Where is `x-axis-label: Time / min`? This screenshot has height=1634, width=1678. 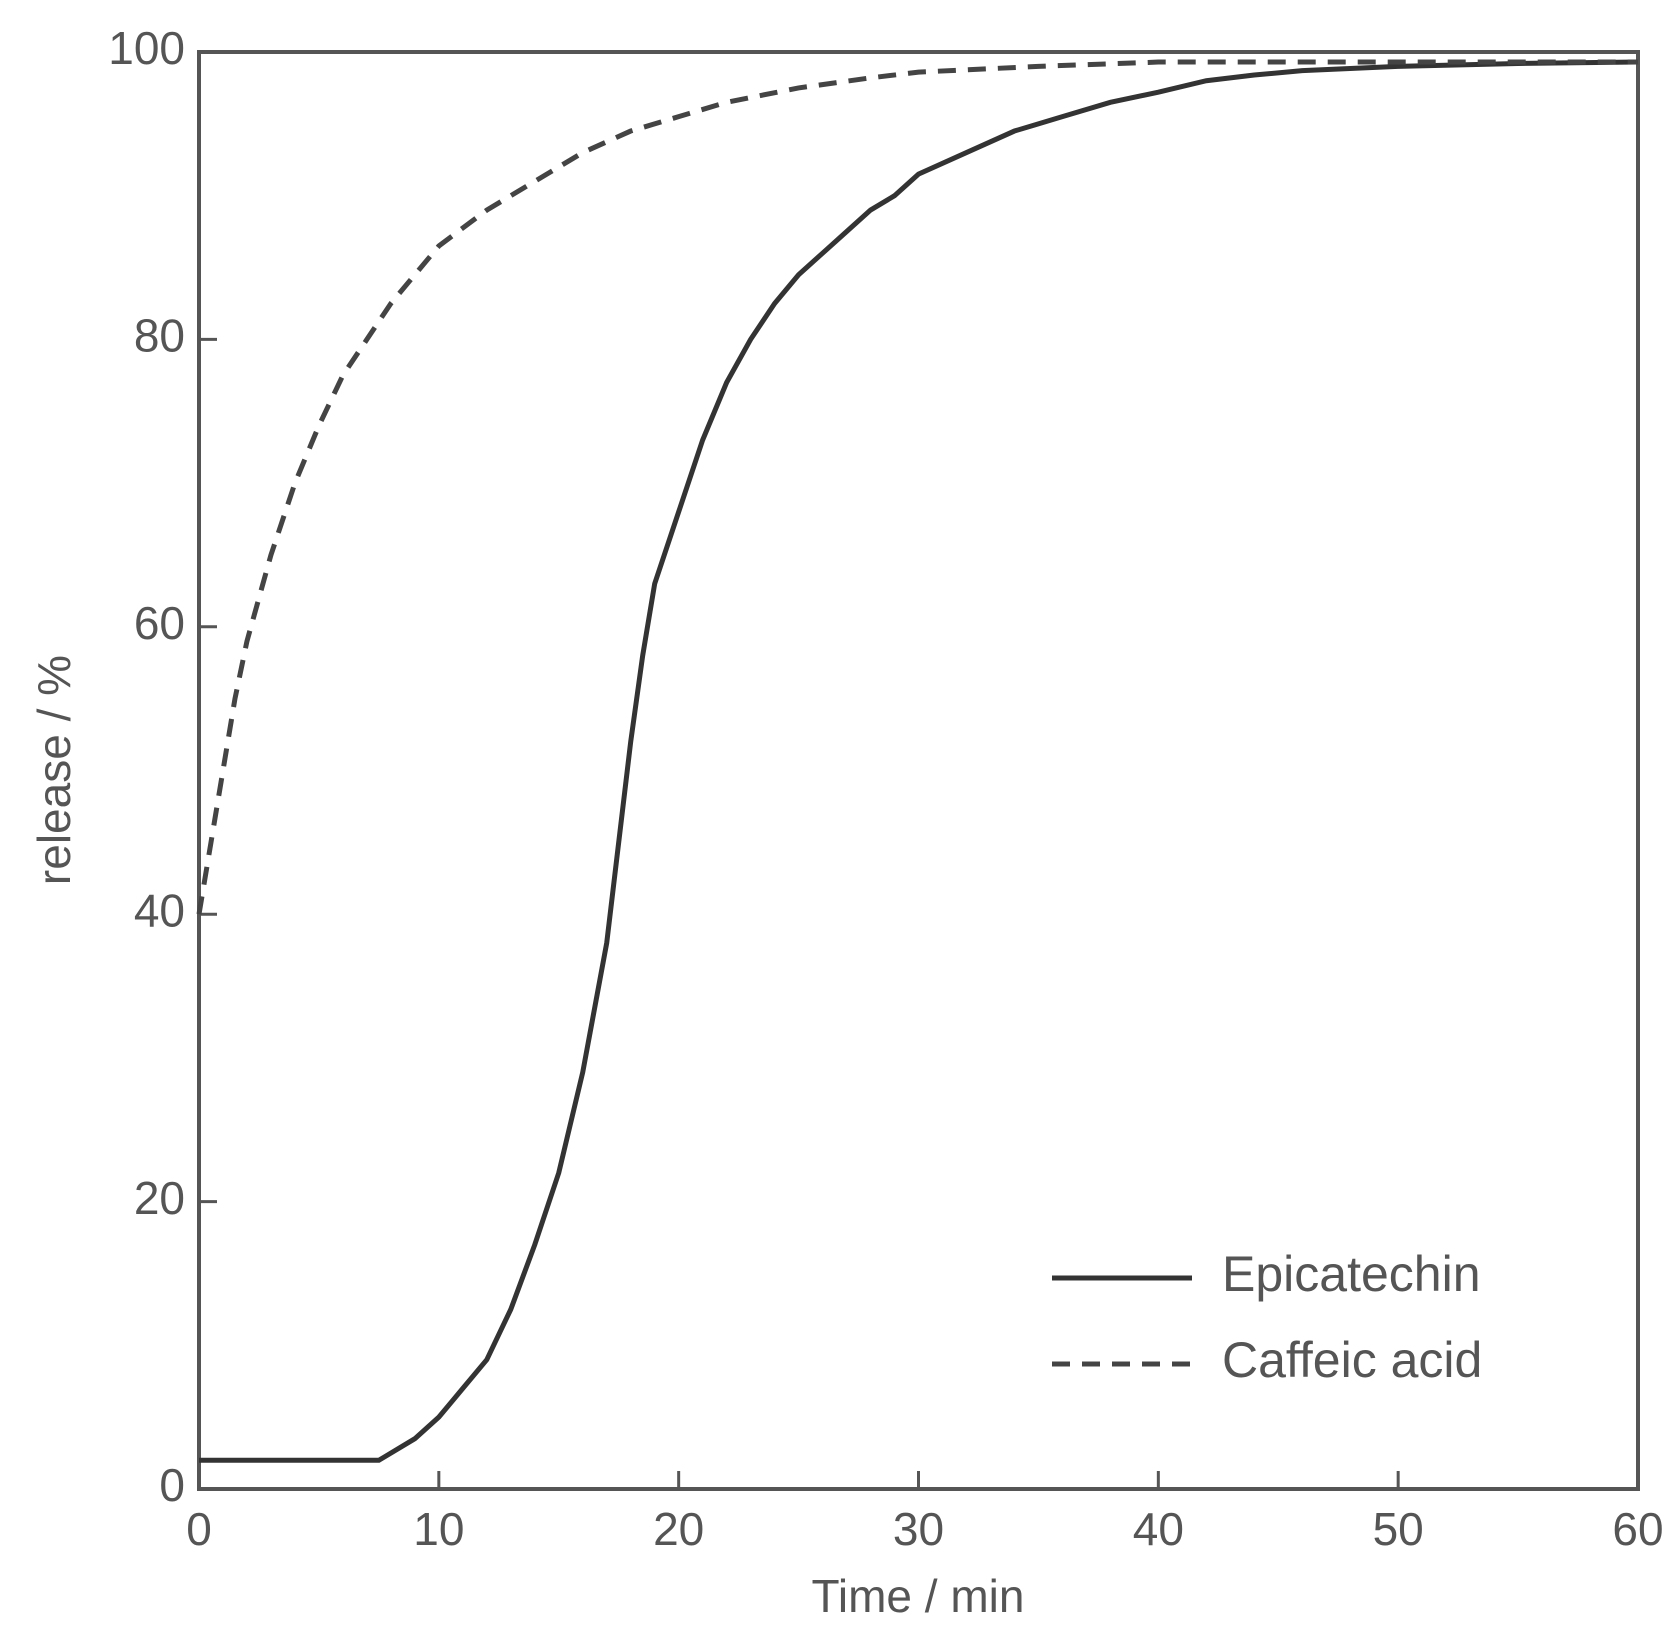
x-axis-label: Time / min is located at coordinates (918, 1596).